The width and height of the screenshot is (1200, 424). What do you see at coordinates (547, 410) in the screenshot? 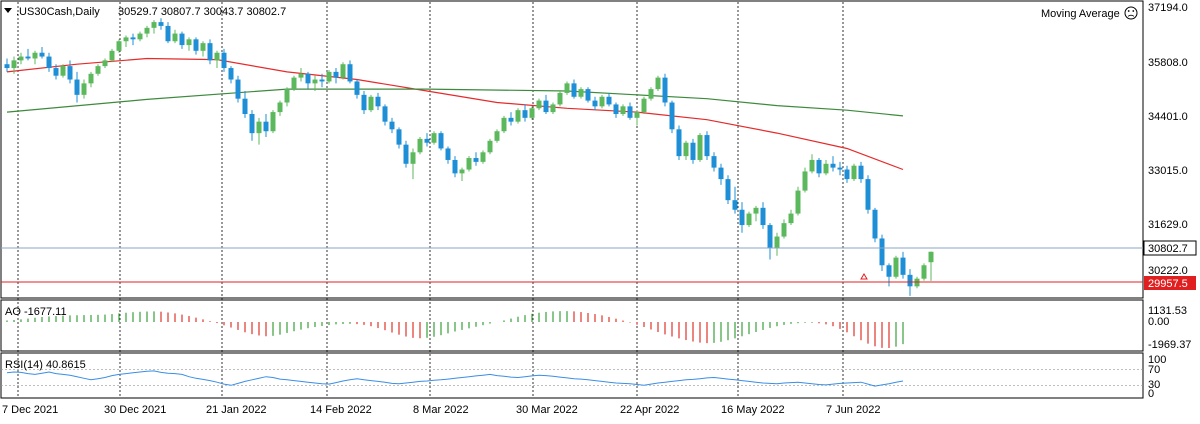
I see `date-tick: 30 Mar 2022` at bounding box center [547, 410].